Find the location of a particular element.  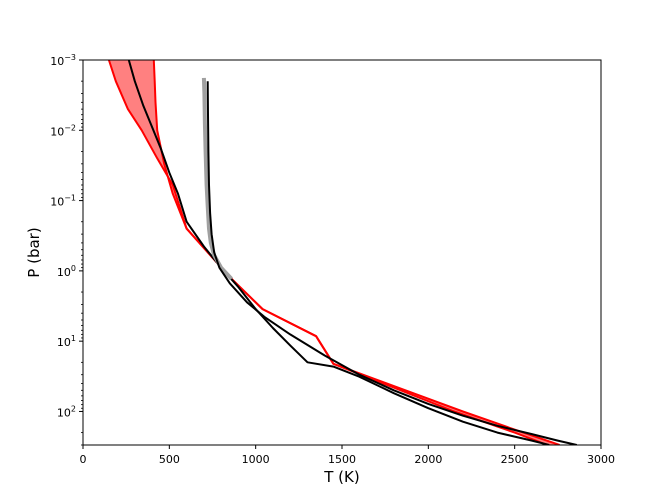

y-tick-label: 10² is located at coordinates (66, 411).